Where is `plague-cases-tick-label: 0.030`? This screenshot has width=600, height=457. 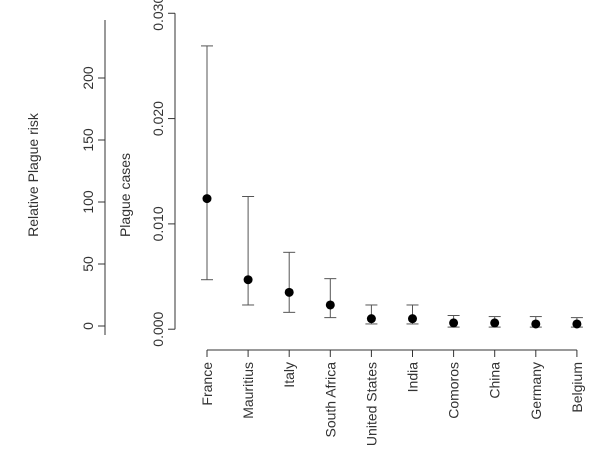
plague-cases-tick-label: 0.030 is located at coordinates (158, 15).